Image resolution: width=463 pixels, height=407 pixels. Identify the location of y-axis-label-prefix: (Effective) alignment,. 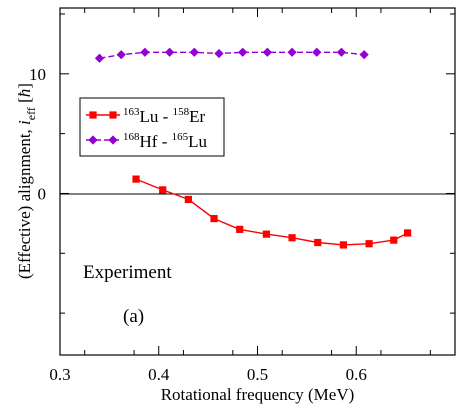
(24, 202).